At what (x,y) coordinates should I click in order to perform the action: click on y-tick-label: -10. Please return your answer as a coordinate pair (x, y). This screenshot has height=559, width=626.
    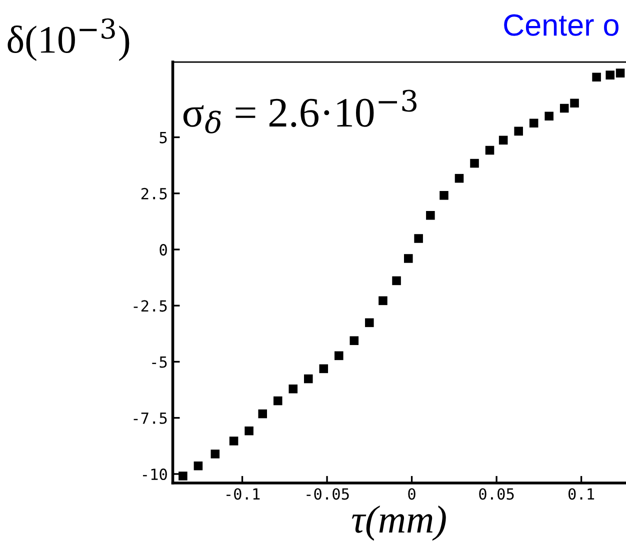
    Looking at the image, I should click on (154, 474).